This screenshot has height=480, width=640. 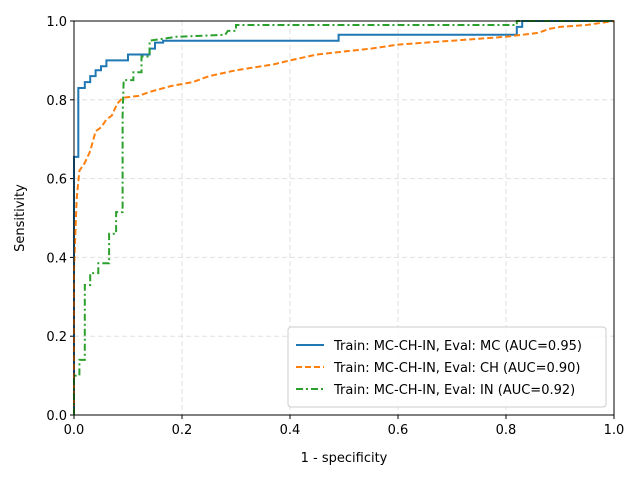 I want to click on x-axis-label: 1 - specificity, so click(x=344, y=458).